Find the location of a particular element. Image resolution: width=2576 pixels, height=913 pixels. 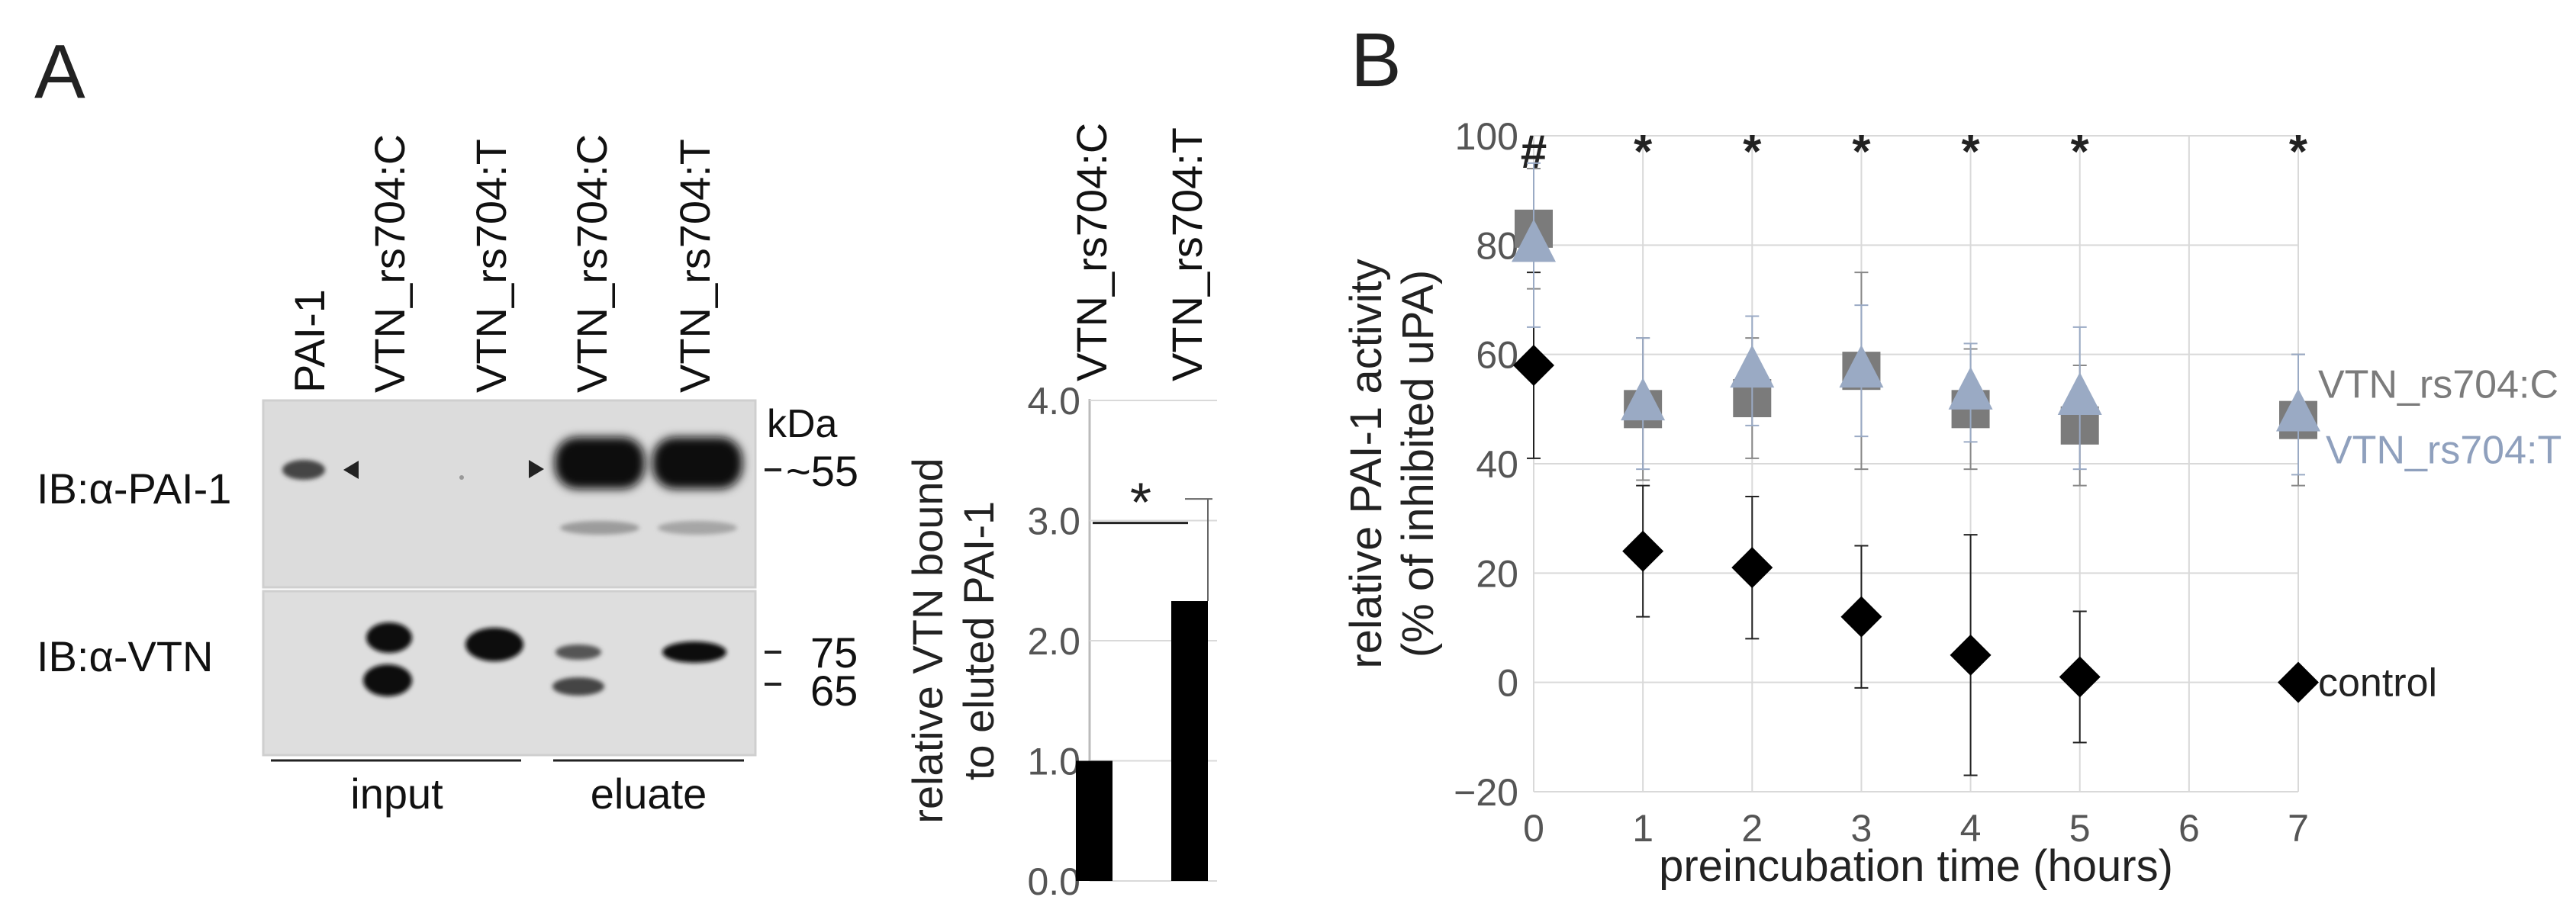

scatter-y-tick-label: 20 is located at coordinates (1497, 573).